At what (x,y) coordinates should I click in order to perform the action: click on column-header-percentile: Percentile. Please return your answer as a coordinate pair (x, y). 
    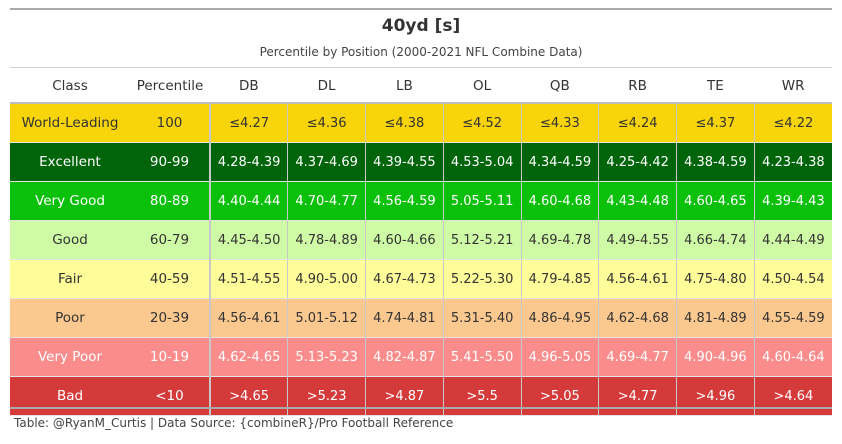
    Looking at the image, I should click on (170, 87).